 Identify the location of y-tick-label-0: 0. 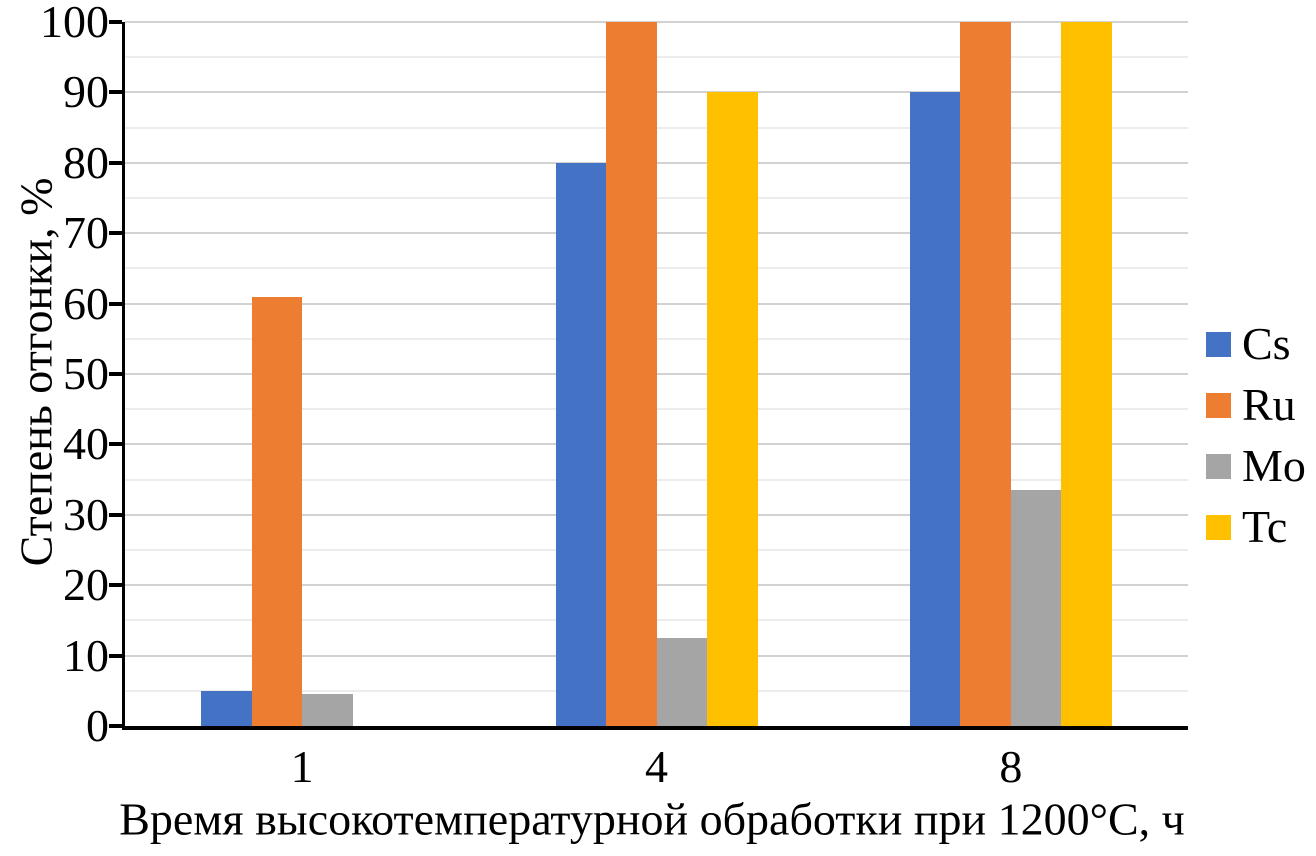
(97, 725).